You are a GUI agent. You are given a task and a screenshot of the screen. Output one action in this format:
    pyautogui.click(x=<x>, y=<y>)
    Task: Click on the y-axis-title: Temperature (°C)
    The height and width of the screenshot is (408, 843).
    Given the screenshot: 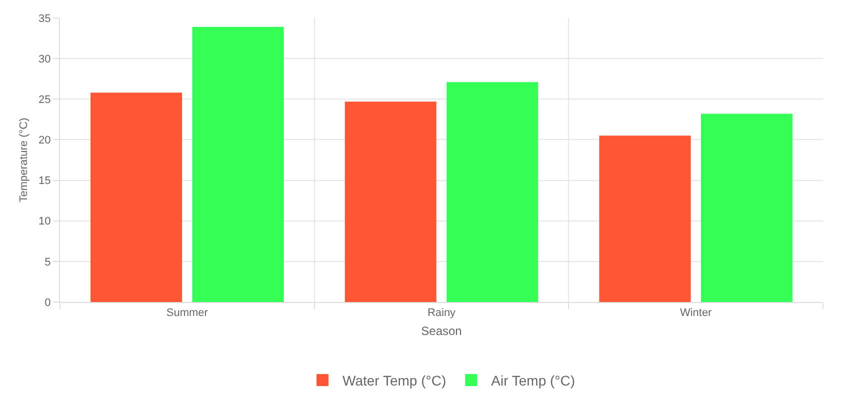 What is the action you would take?
    pyautogui.click(x=24, y=160)
    